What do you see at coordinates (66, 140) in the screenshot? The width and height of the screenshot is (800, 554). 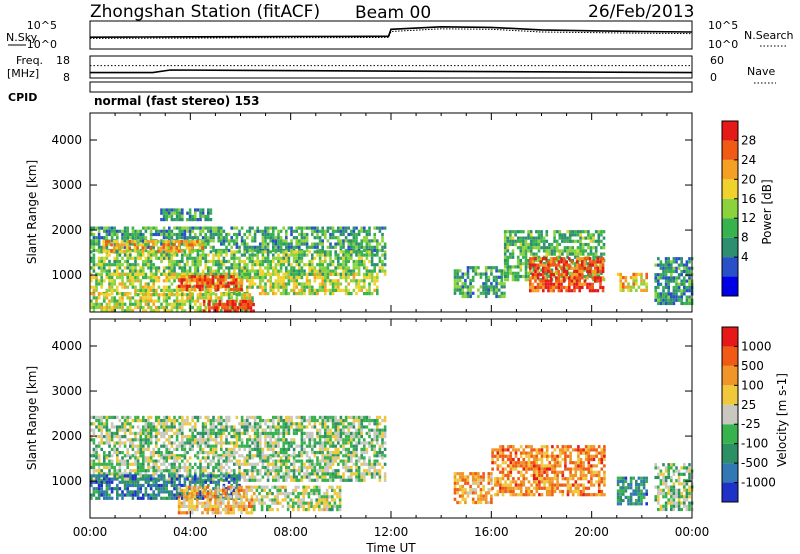 I see `y-tick-label: 4000` at bounding box center [66, 140].